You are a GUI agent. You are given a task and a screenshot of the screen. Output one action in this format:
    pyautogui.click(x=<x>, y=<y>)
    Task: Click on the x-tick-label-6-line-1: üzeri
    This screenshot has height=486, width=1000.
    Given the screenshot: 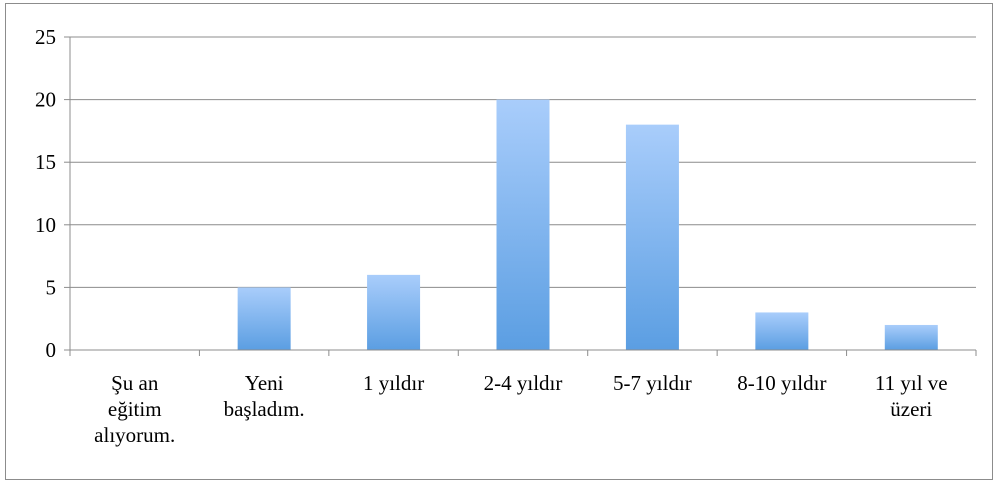 What is the action you would take?
    pyautogui.click(x=911, y=409)
    